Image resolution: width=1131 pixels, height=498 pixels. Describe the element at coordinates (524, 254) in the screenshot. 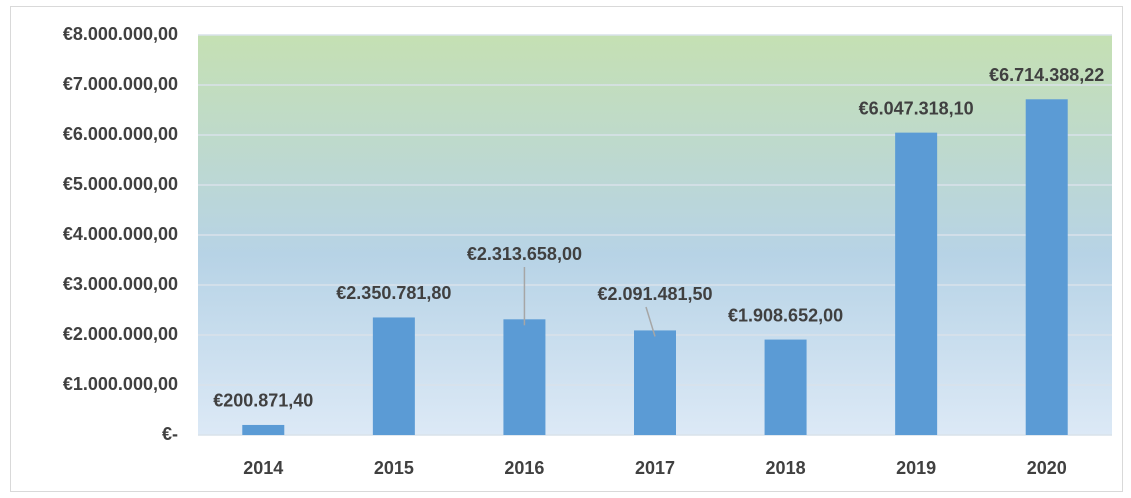

I see `data-label: €2.313.658,00` at that location.